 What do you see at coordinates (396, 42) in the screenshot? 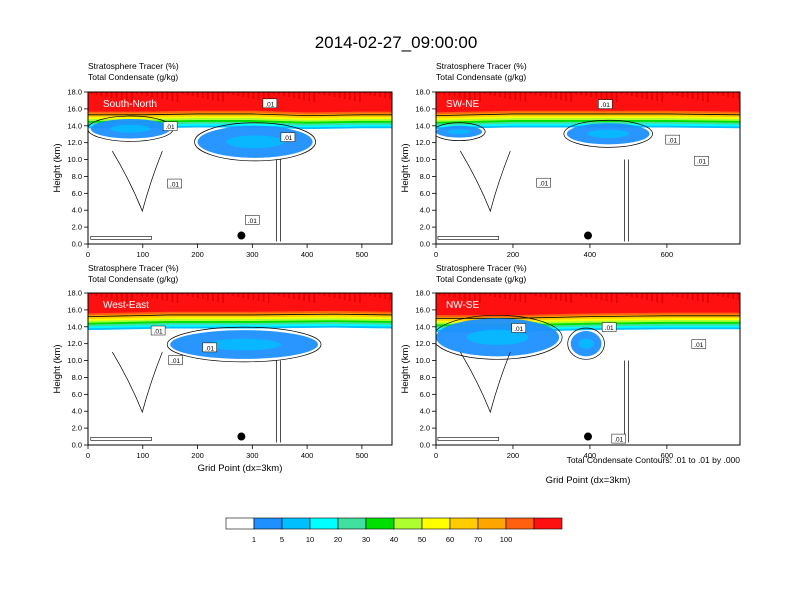
I see `figure-title: 2014-02-27_09:00:00` at bounding box center [396, 42].